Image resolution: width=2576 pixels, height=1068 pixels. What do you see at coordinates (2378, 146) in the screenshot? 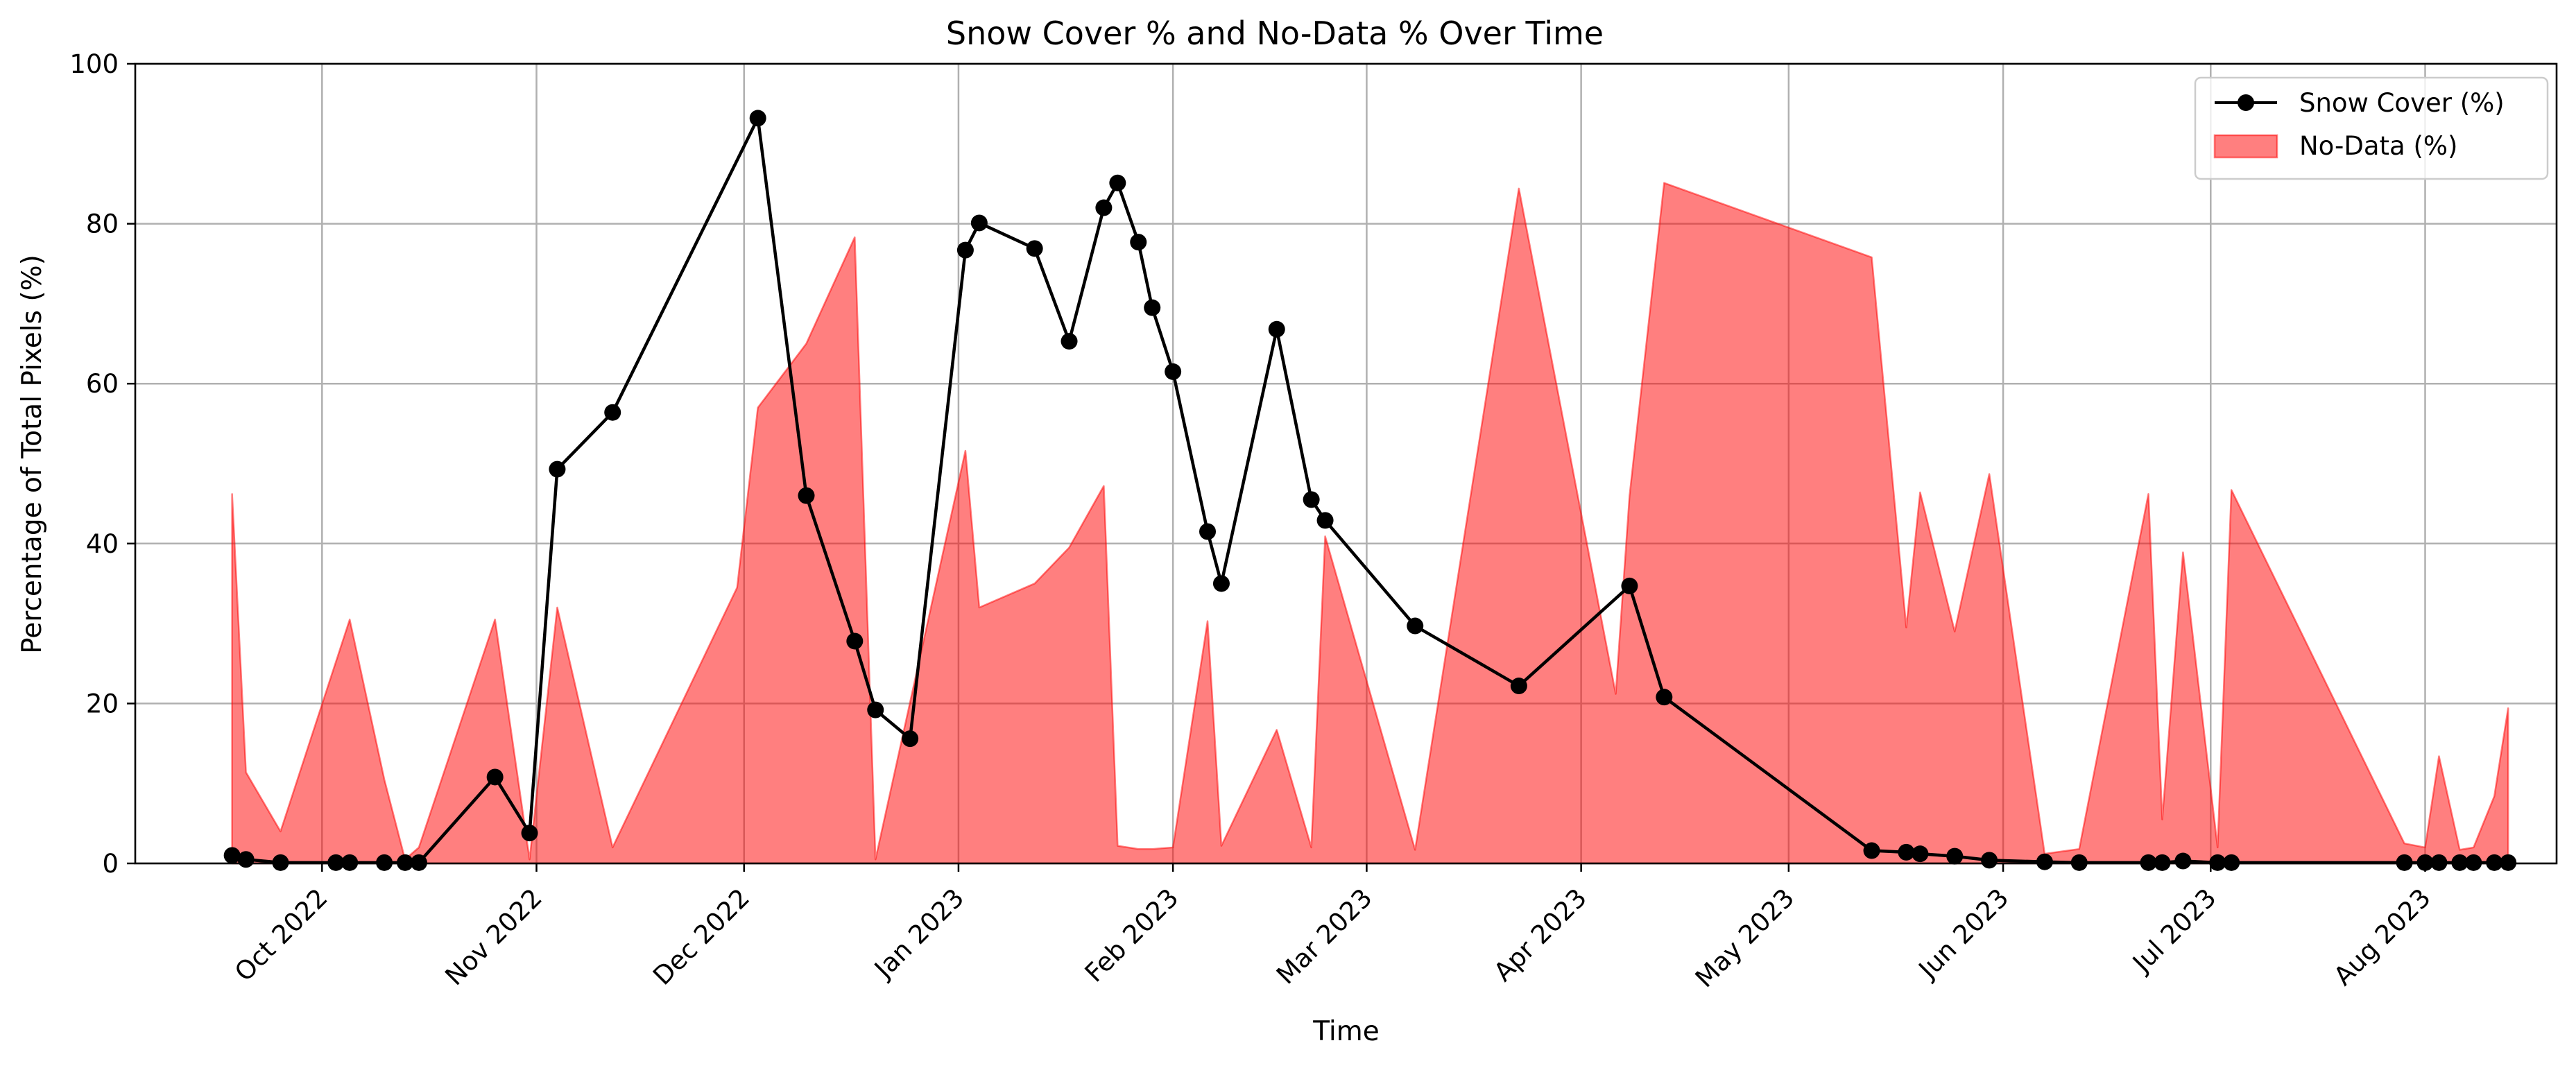
I see `legend-no-data-label: No-Data (%)` at bounding box center [2378, 146].